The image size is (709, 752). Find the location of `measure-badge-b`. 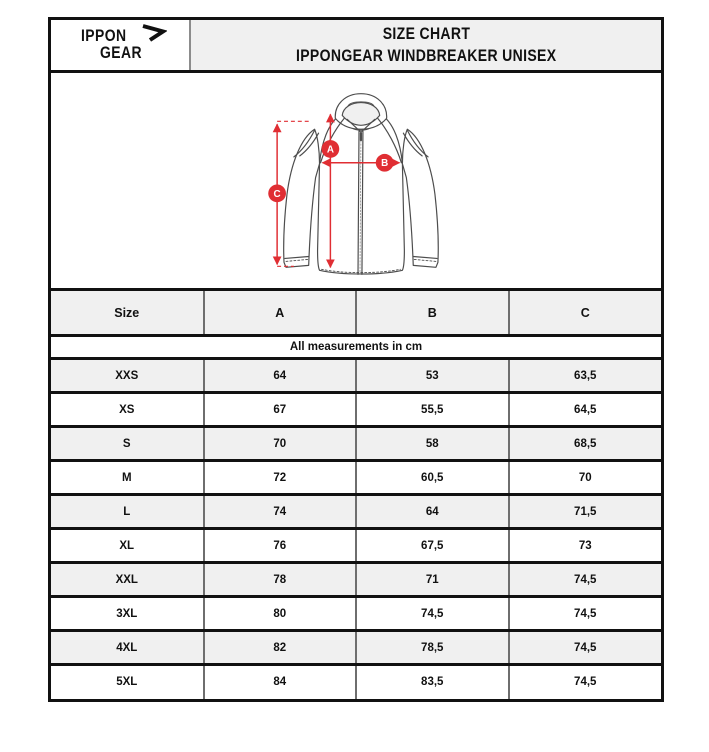

measure-badge-b is located at coordinates (384, 162).